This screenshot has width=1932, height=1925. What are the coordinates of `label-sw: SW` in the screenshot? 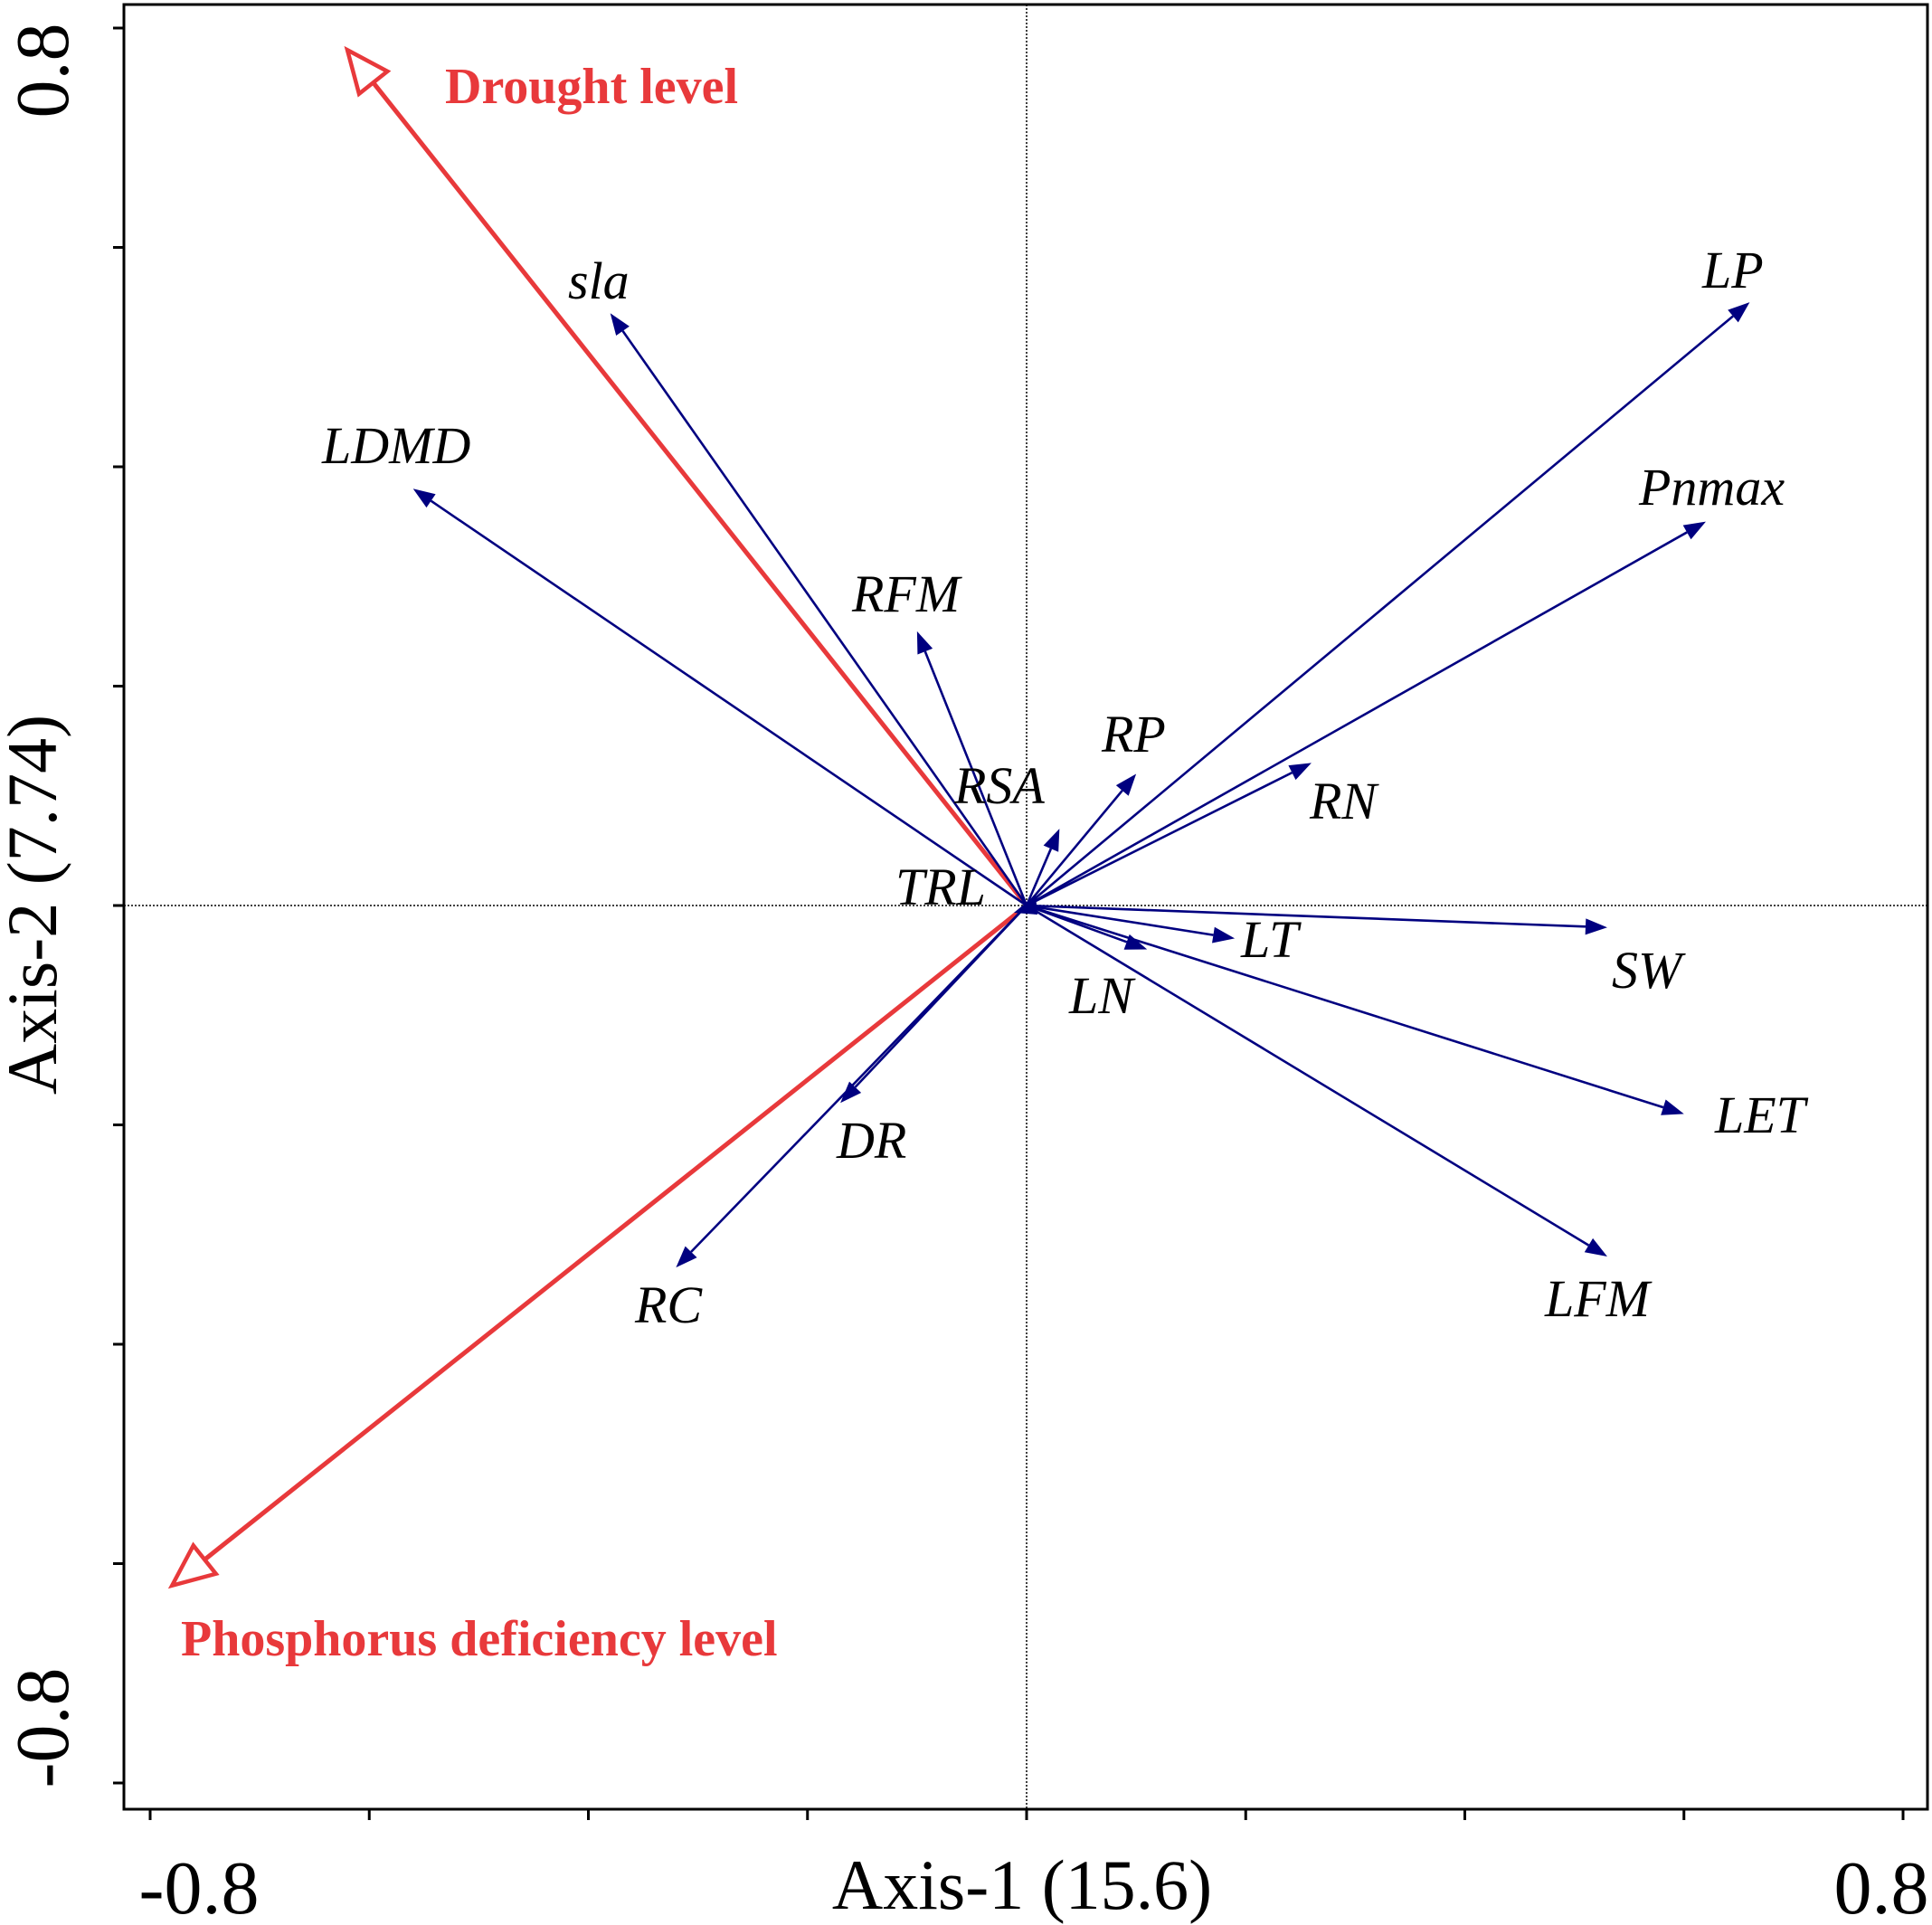 It's located at (1649, 970).